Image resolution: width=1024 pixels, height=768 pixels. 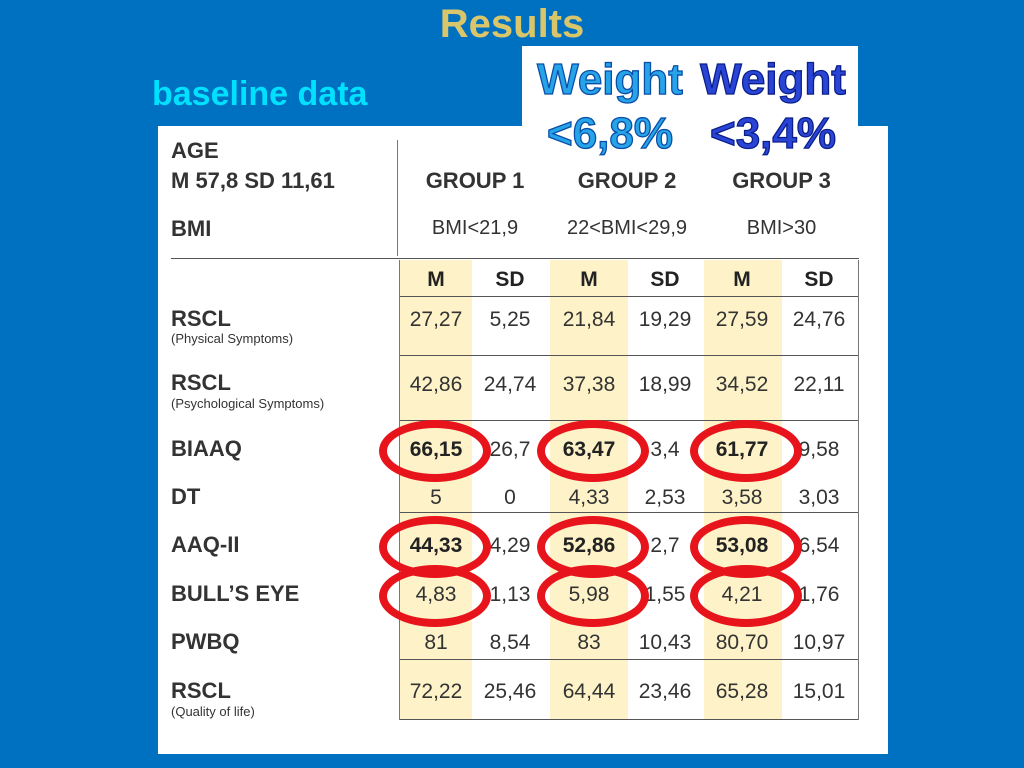 What do you see at coordinates (260, 94) in the screenshot?
I see `slide-subtitle: baseline data` at bounding box center [260, 94].